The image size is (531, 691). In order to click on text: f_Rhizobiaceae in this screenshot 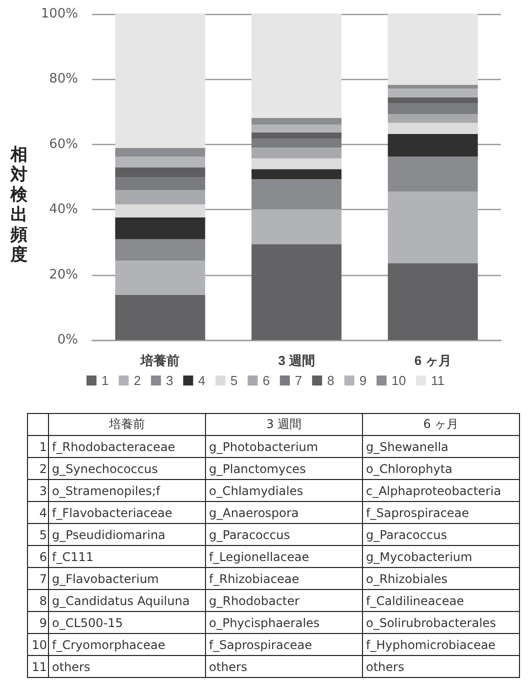, I will do `click(284, 579)`.